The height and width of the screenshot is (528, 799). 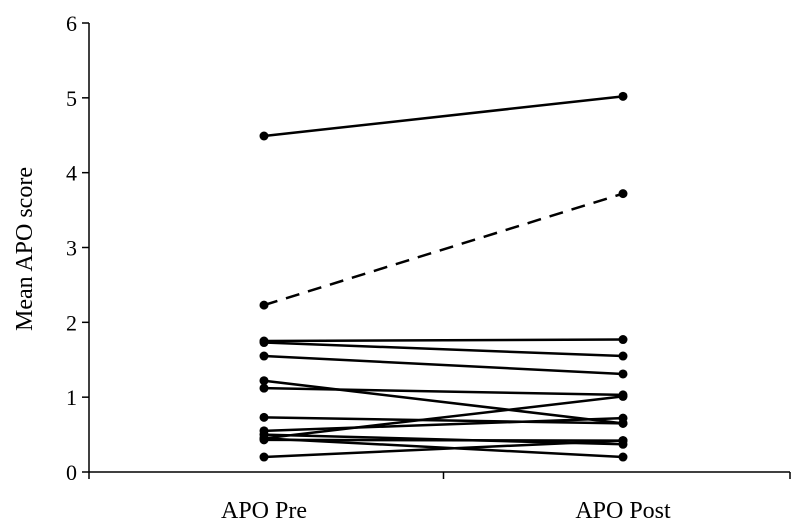 I want to click on y-tick-label: 4, so click(x=71, y=173).